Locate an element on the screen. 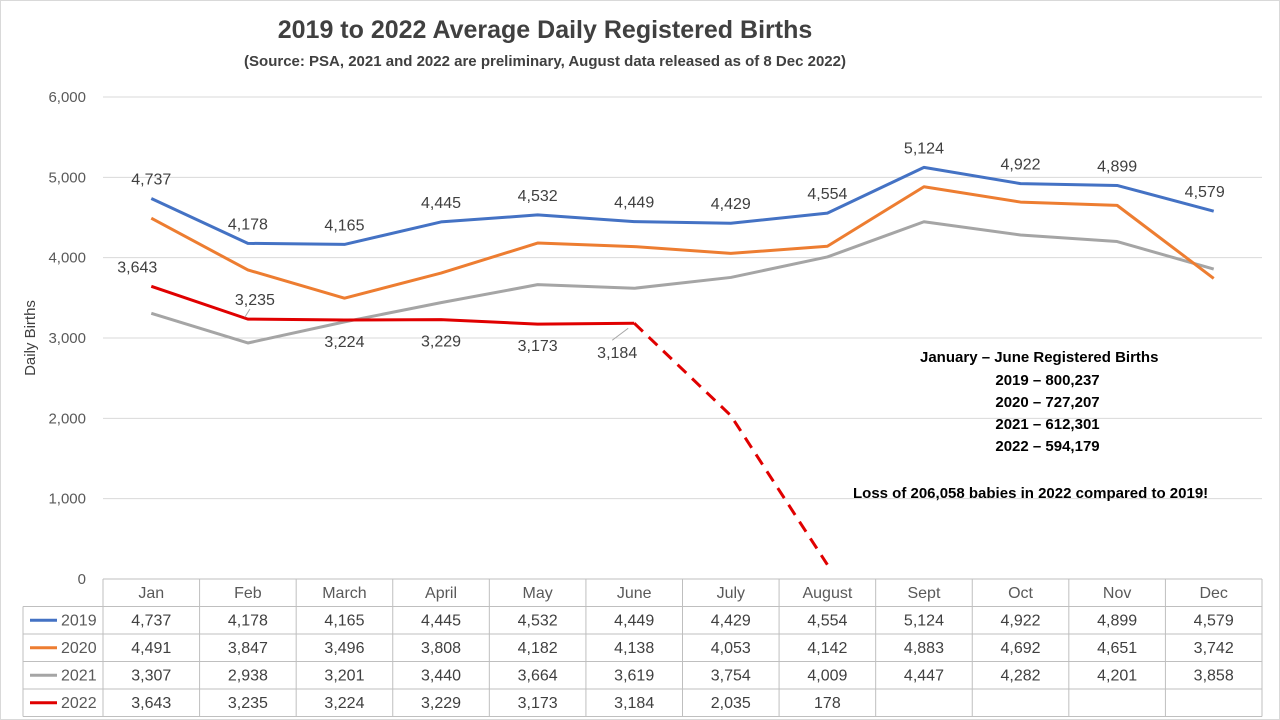 This screenshot has height=720, width=1280. table-cell: 3,440 is located at coordinates (441, 676).